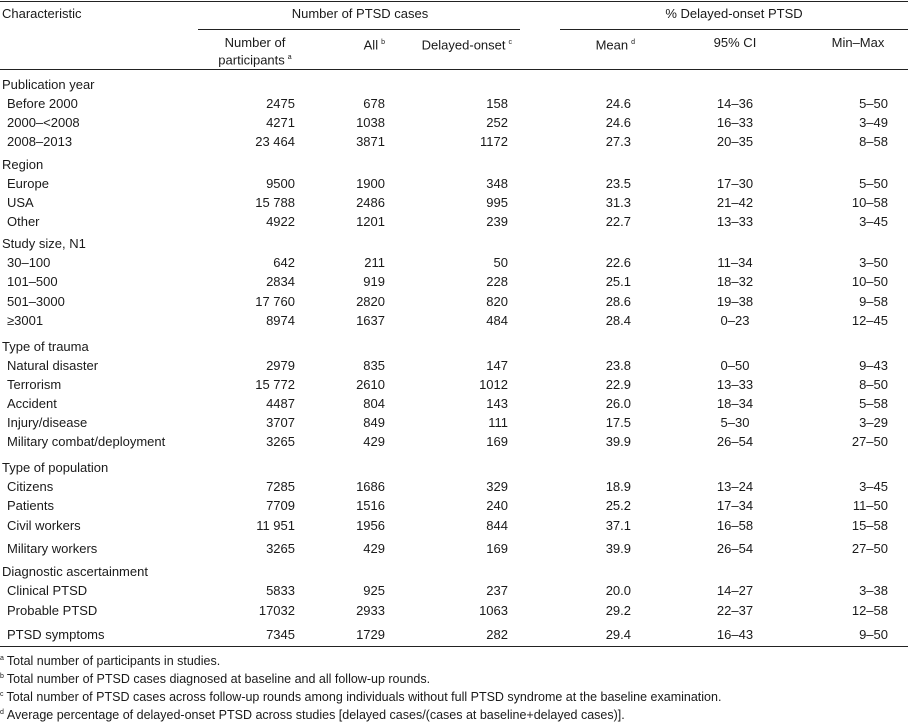 This screenshot has width=908, height=723. Describe the element at coordinates (374, 590) in the screenshot. I see `cell-all: 925` at that location.